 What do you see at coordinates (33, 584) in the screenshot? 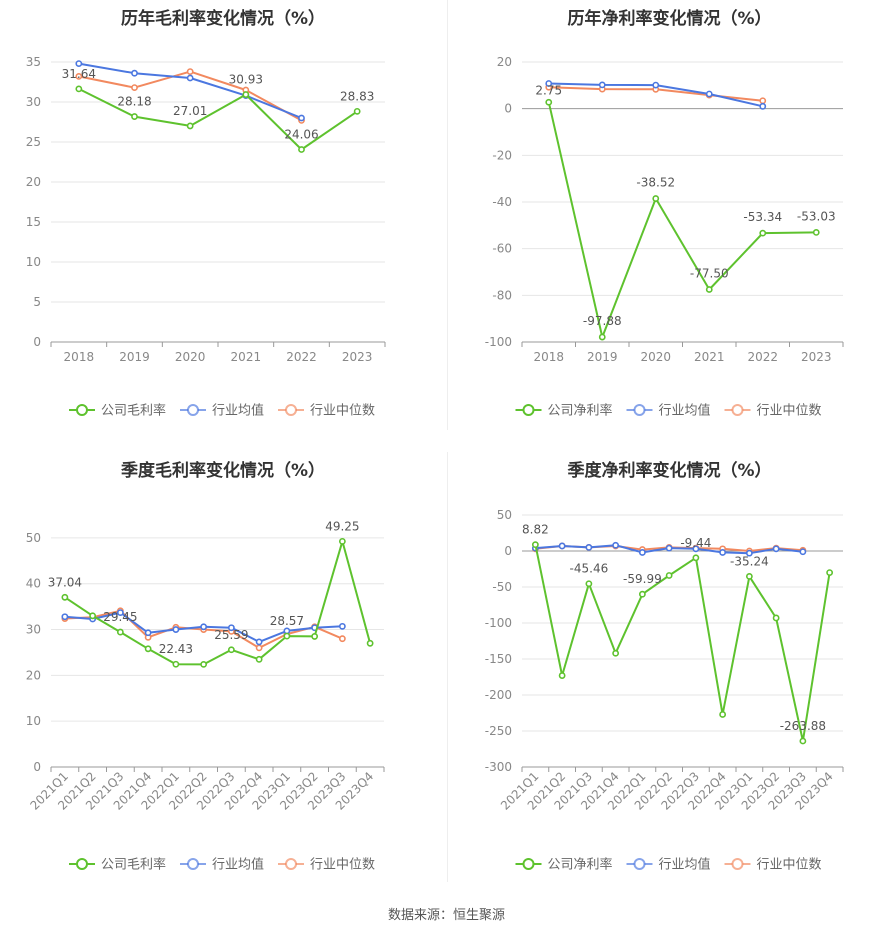
I see `y-tick-label: 40` at bounding box center [33, 584].